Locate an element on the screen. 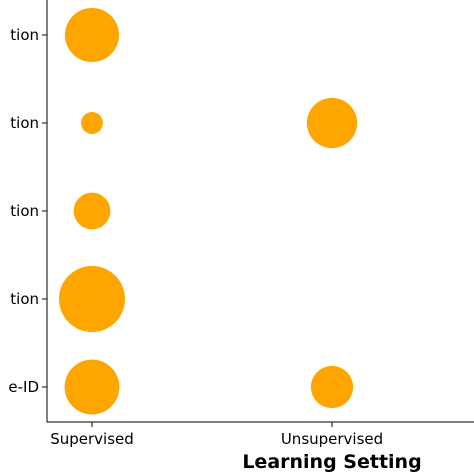 This screenshot has width=474, height=474. x-tick-label: Supervised is located at coordinates (92, 439).